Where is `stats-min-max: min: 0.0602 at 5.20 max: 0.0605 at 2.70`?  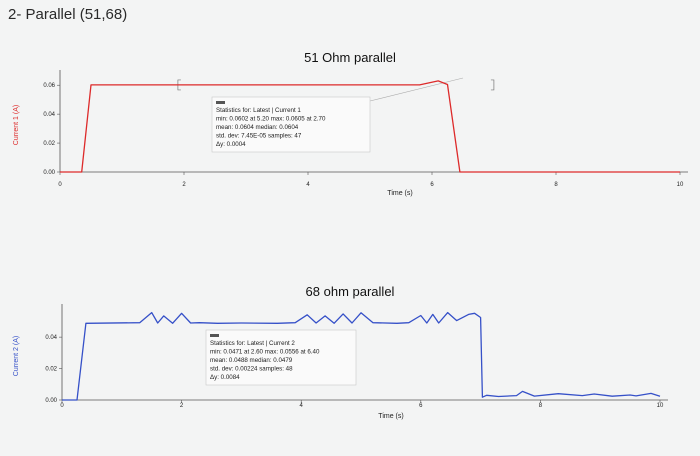
stats-min-max: min: 0.0602 at 5.20 max: 0.0605 at 2.70 is located at coordinates (271, 119).